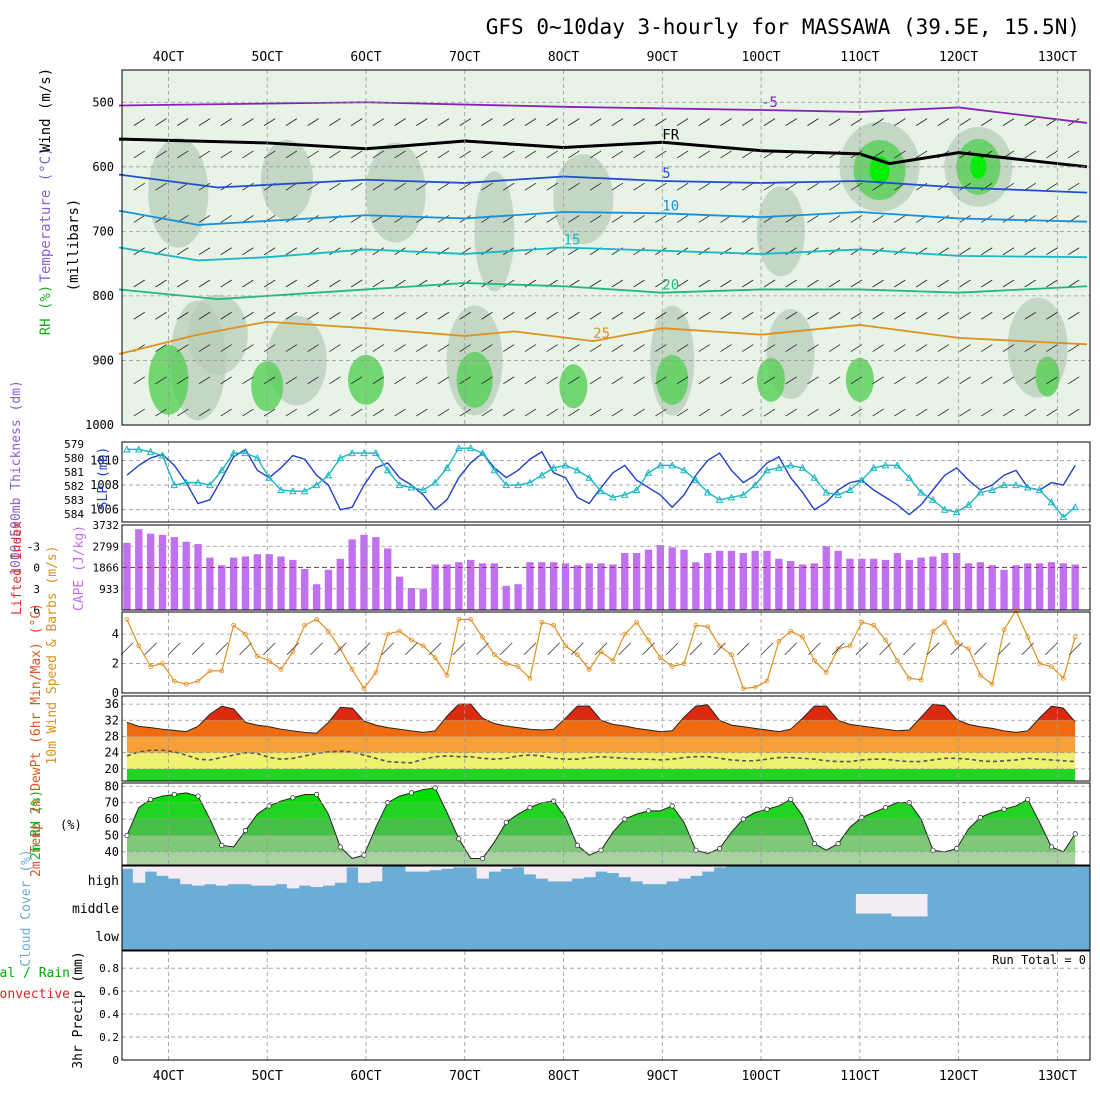 The width and height of the screenshot is (1100, 1100). Describe the element at coordinates (670, 206) in the screenshot. I see `contour-label: 10` at that location.